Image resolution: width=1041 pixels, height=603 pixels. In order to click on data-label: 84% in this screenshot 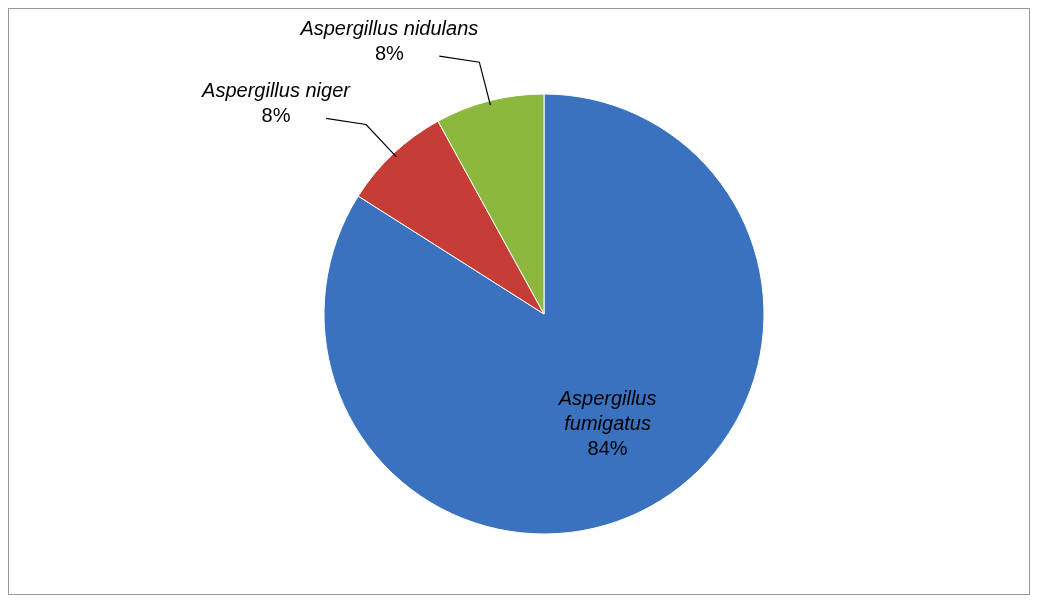, I will do `click(607, 447)`.